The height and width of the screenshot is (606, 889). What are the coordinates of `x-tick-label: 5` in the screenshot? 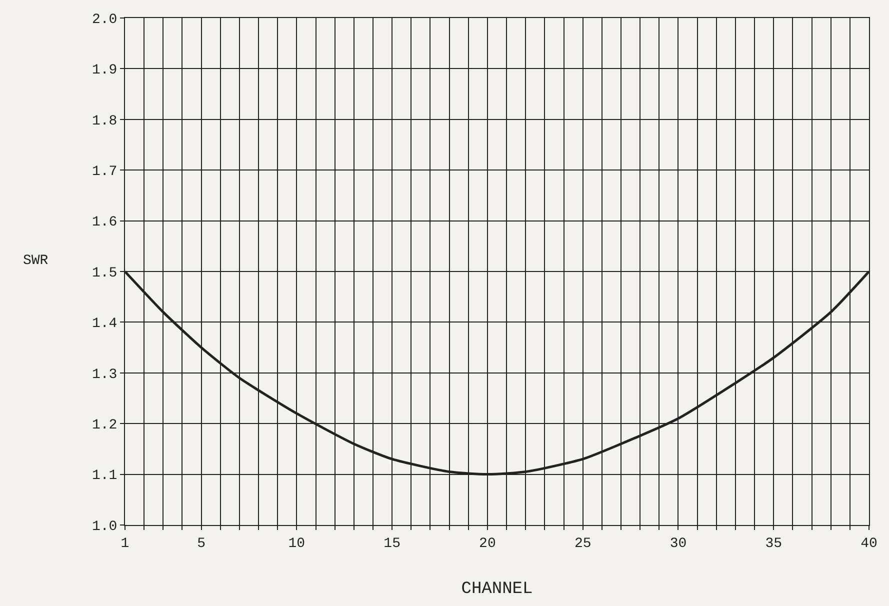 It's located at (201, 544).